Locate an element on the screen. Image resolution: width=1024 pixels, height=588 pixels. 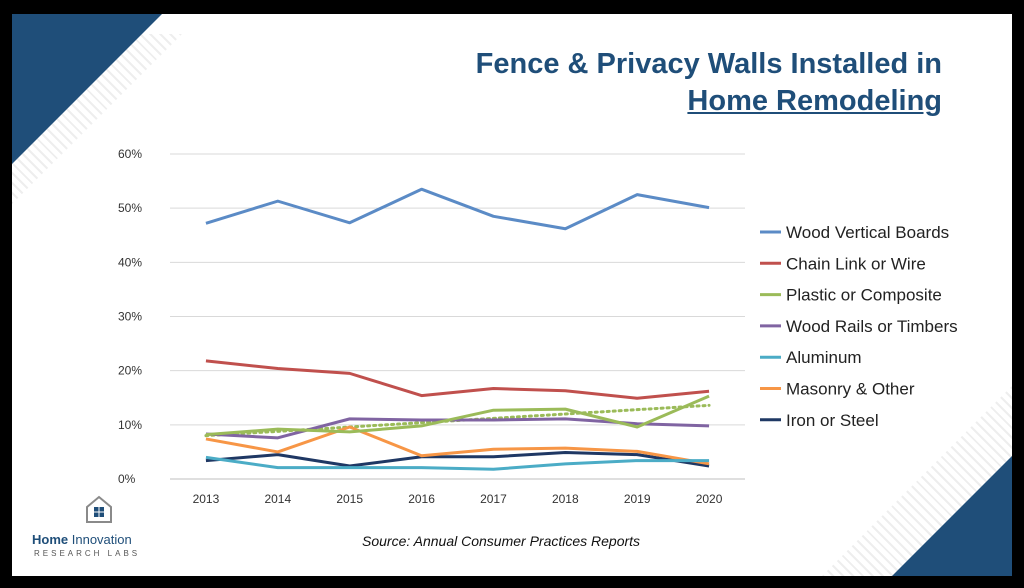
legend-label: Plastic or Composite is located at coordinates (864, 295).